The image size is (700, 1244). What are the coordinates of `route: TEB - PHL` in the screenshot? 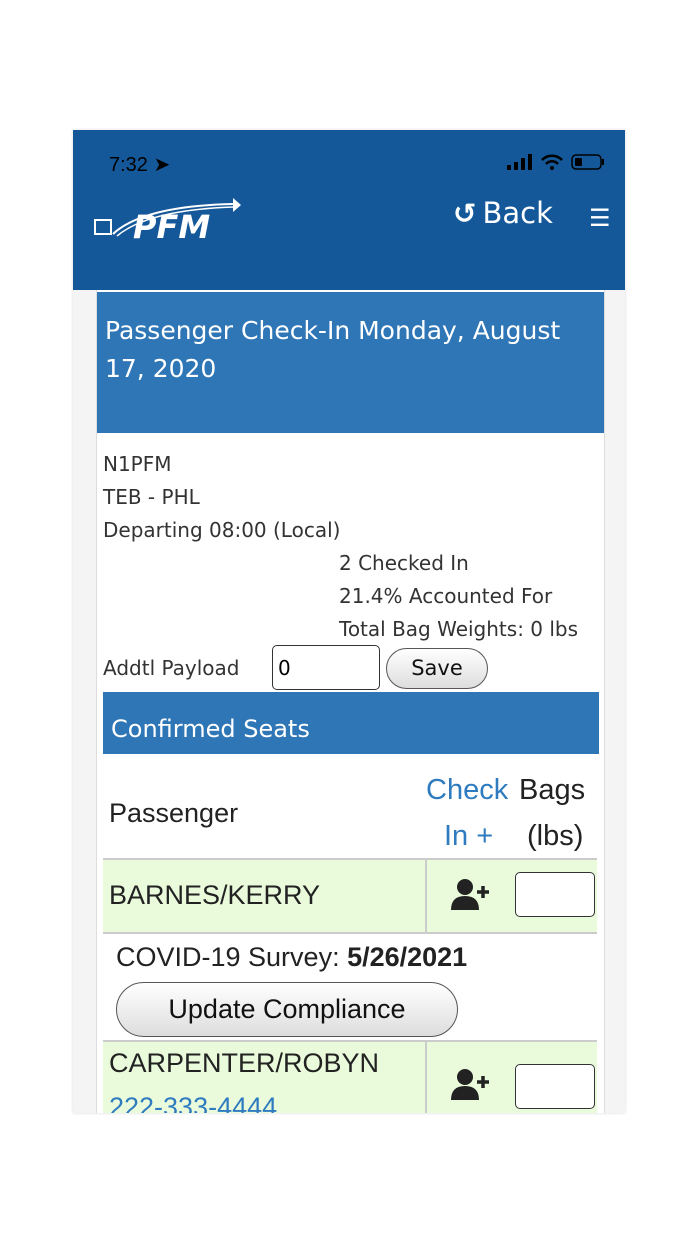 It's located at (151, 497).